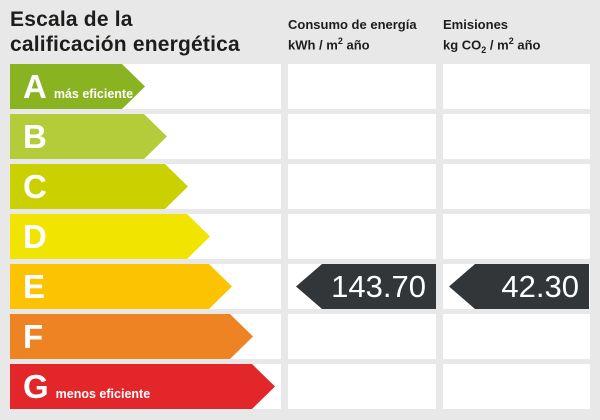 Image resolution: width=600 pixels, height=420 pixels. What do you see at coordinates (35, 86) in the screenshot?
I see `rating-letter: A` at bounding box center [35, 86].